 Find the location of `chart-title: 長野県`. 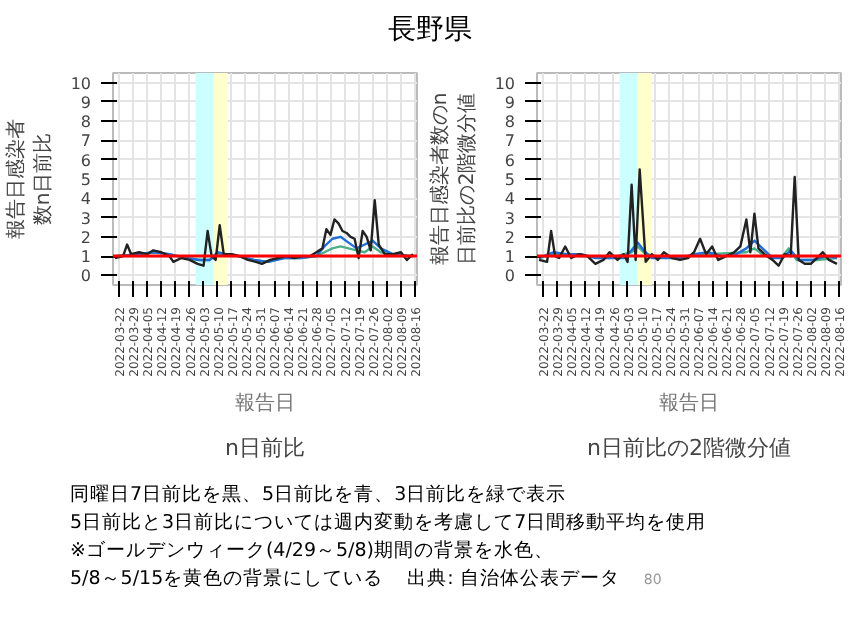

chart-title: 長野県 is located at coordinates (430, 30).